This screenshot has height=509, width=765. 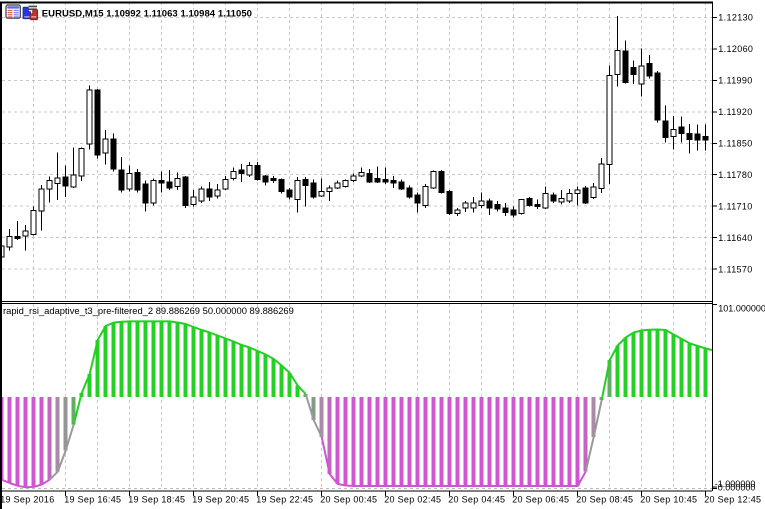 I want to click on svg-text: -1.000000, so click(x=735, y=484).